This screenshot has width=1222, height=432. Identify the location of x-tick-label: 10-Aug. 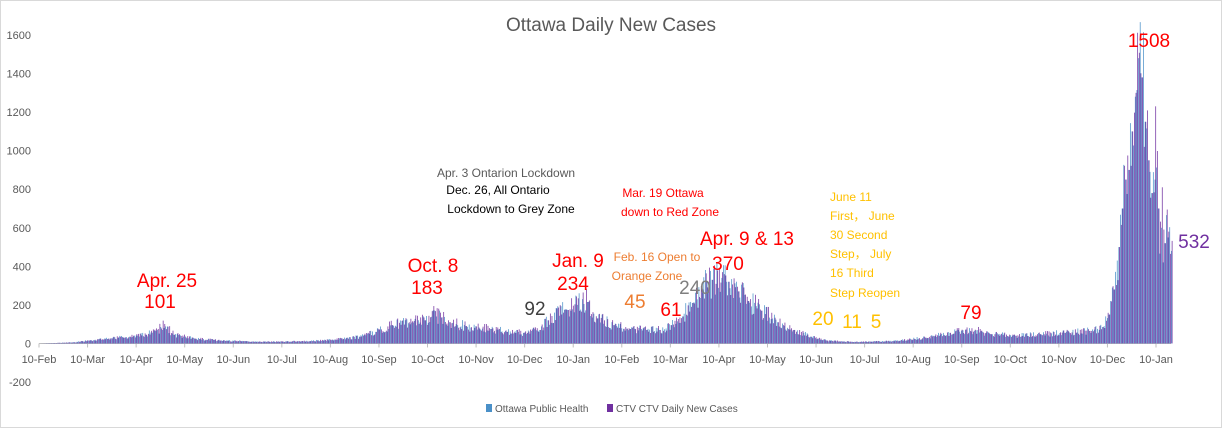
(912, 360).